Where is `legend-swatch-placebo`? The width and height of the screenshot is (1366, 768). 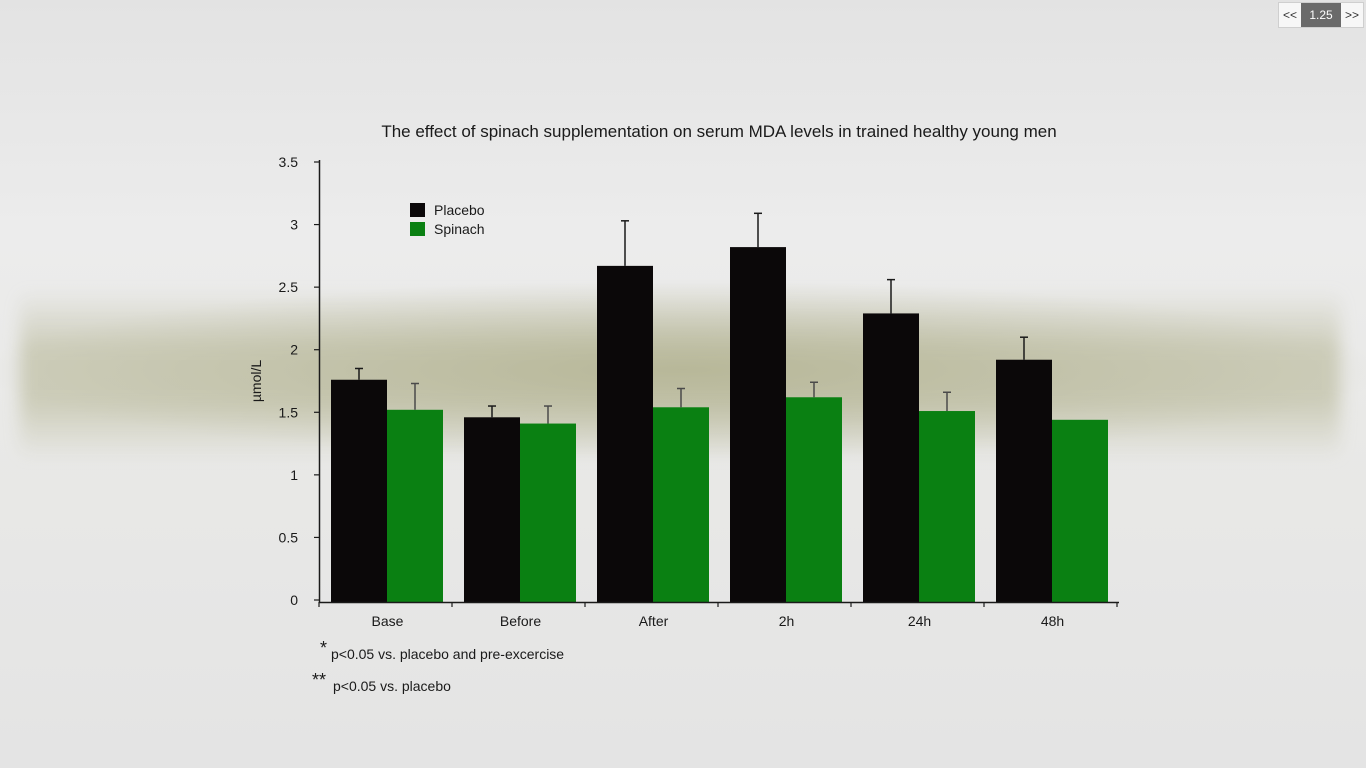 legend-swatch-placebo is located at coordinates (417, 210).